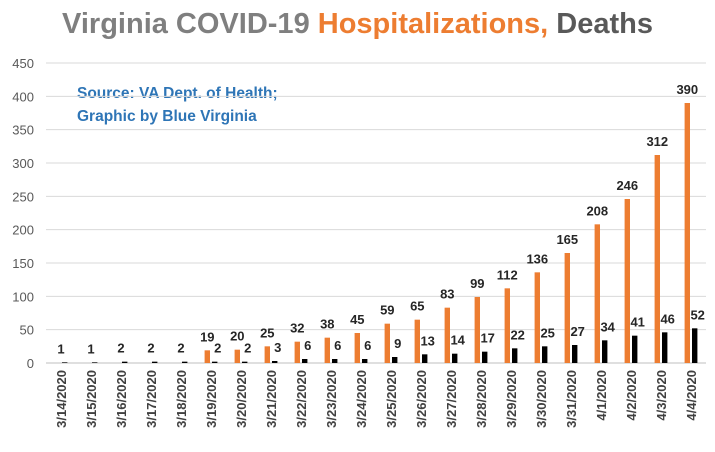 The width and height of the screenshot is (715, 452). Describe the element at coordinates (601, 395) in the screenshot. I see `x-tick-label: 4/1/2020` at that location.